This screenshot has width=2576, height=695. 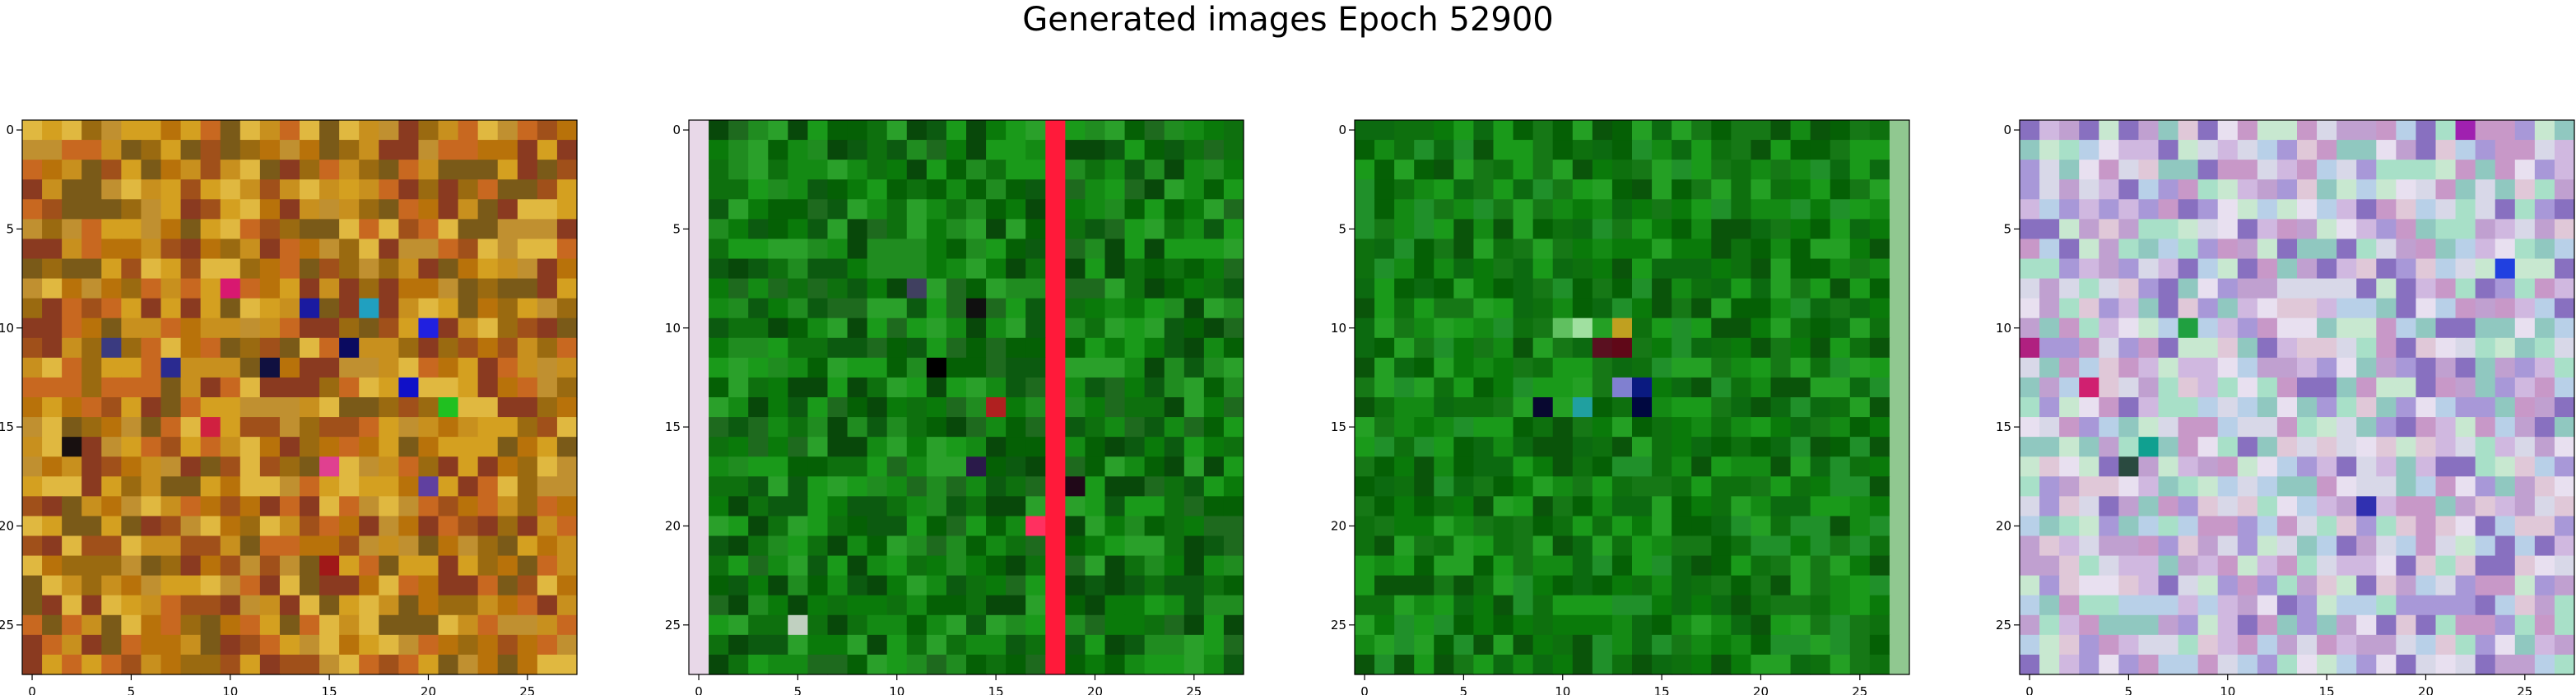 What do you see at coordinates (673, 525) in the screenshot?
I see `y-tick-label: 20` at bounding box center [673, 525].